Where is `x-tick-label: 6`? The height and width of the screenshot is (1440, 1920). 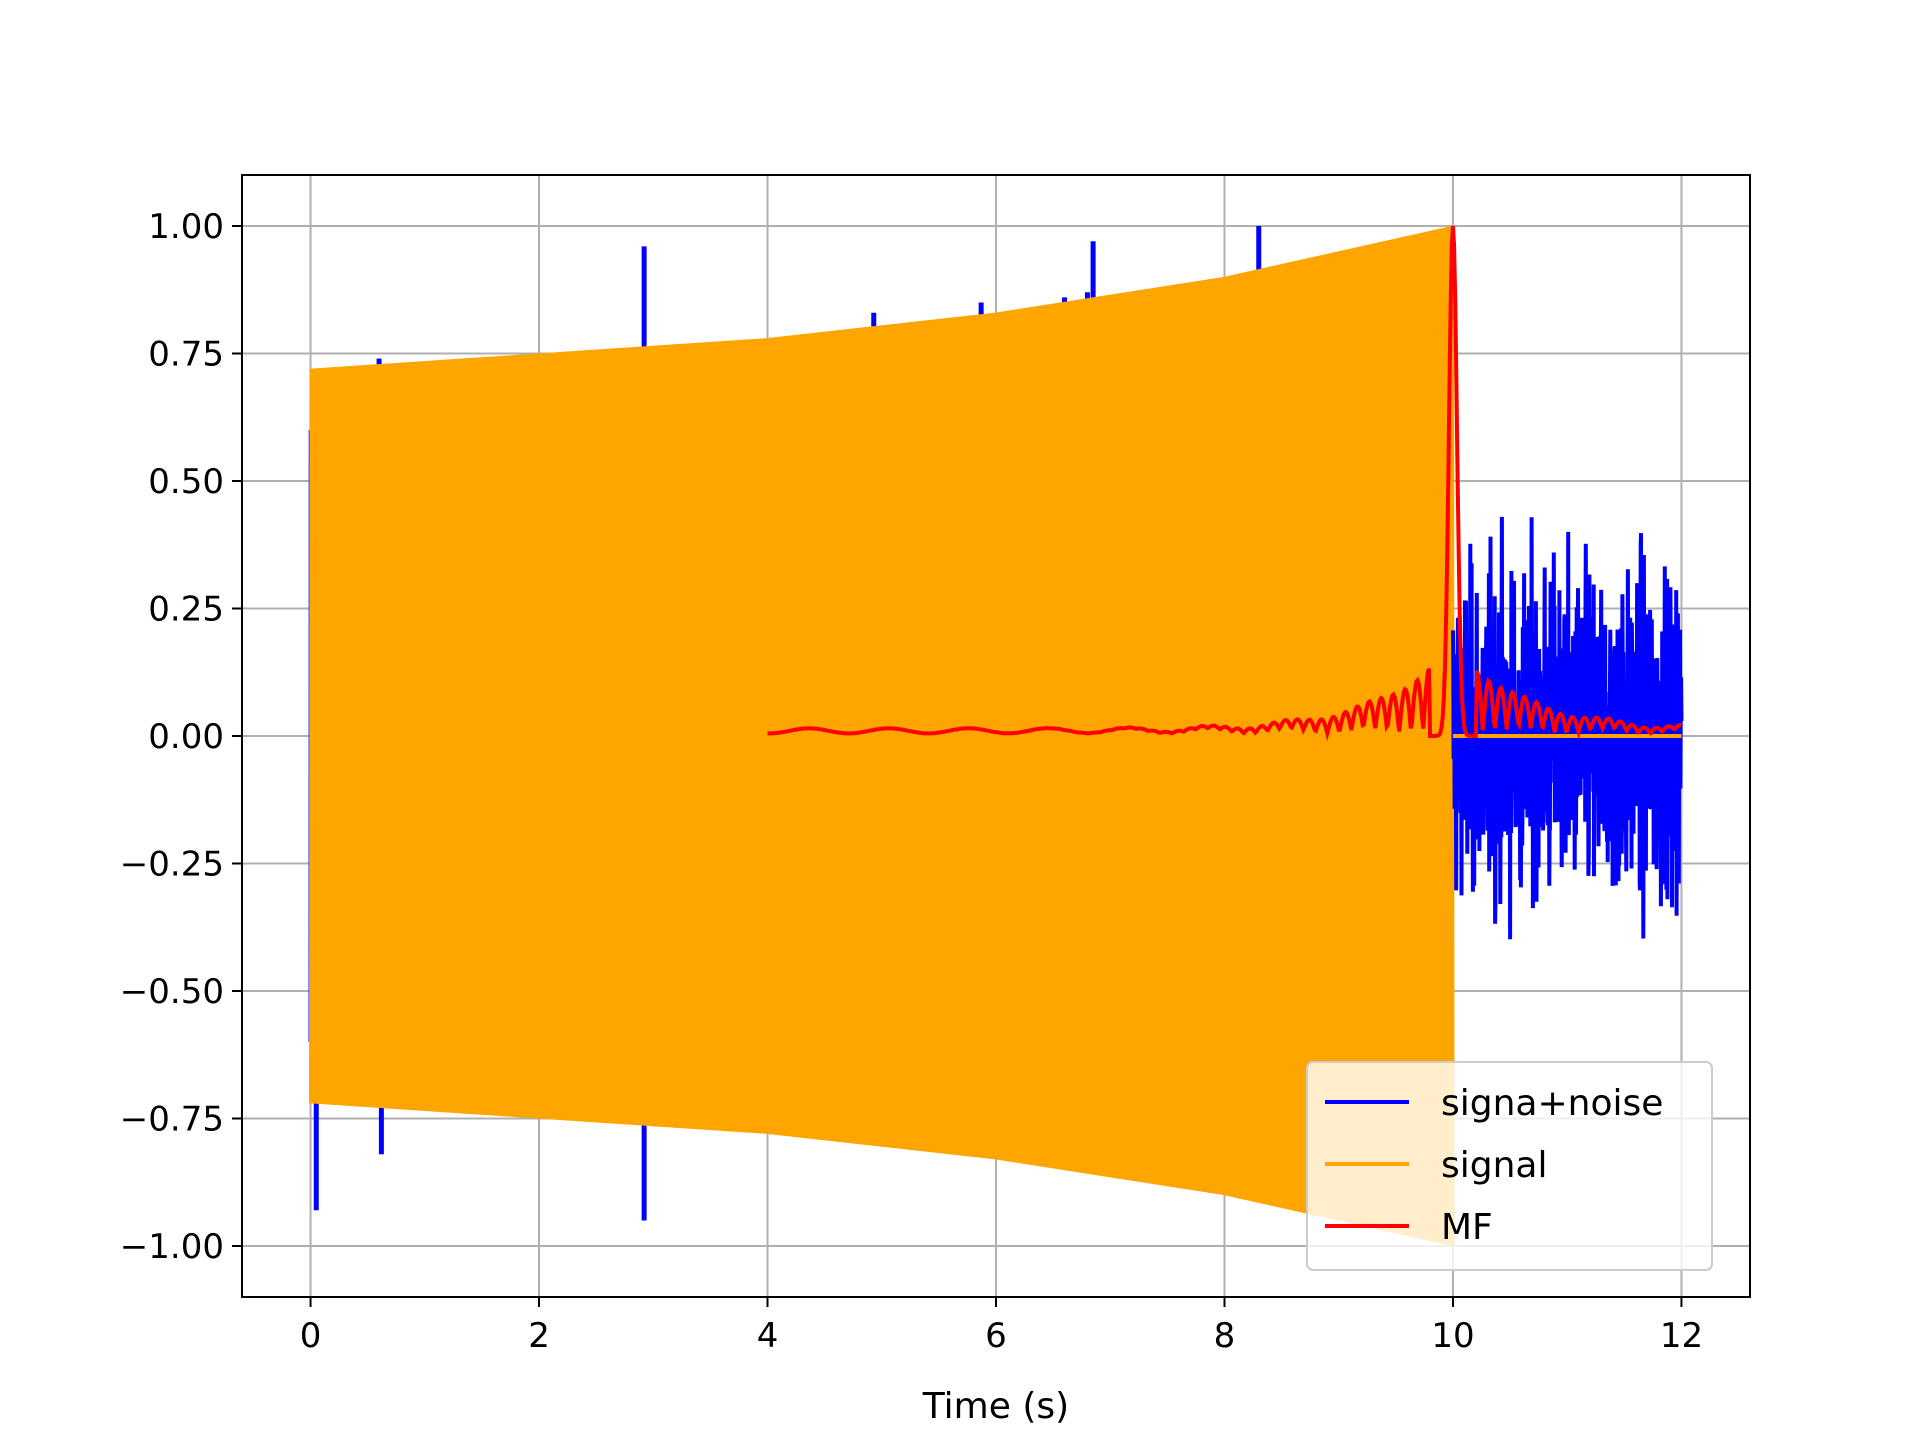 x-tick-label: 6 is located at coordinates (996, 1336).